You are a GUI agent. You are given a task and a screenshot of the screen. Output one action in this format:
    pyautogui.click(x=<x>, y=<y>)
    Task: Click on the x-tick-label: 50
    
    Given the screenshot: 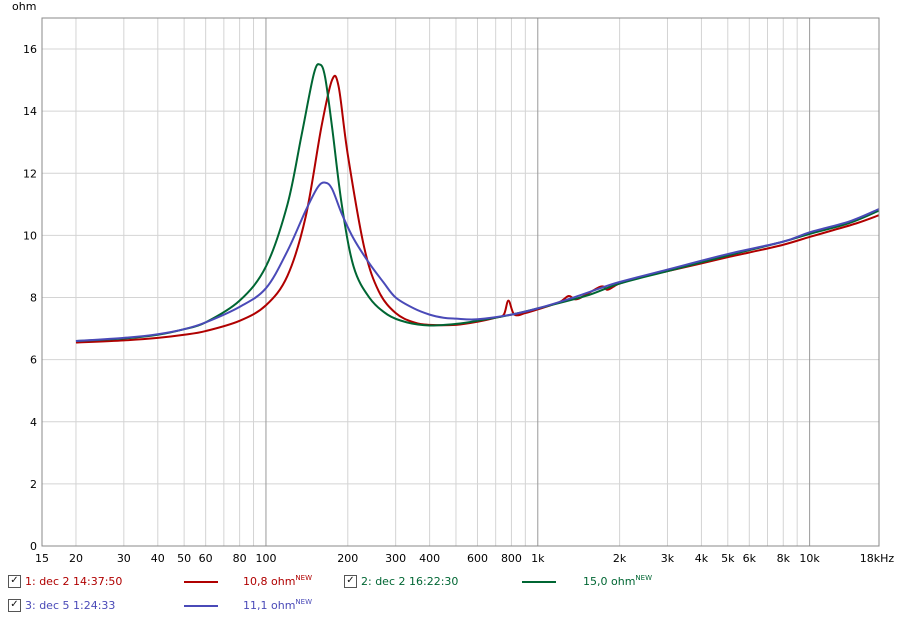 What is the action you would take?
    pyautogui.click(x=184, y=558)
    